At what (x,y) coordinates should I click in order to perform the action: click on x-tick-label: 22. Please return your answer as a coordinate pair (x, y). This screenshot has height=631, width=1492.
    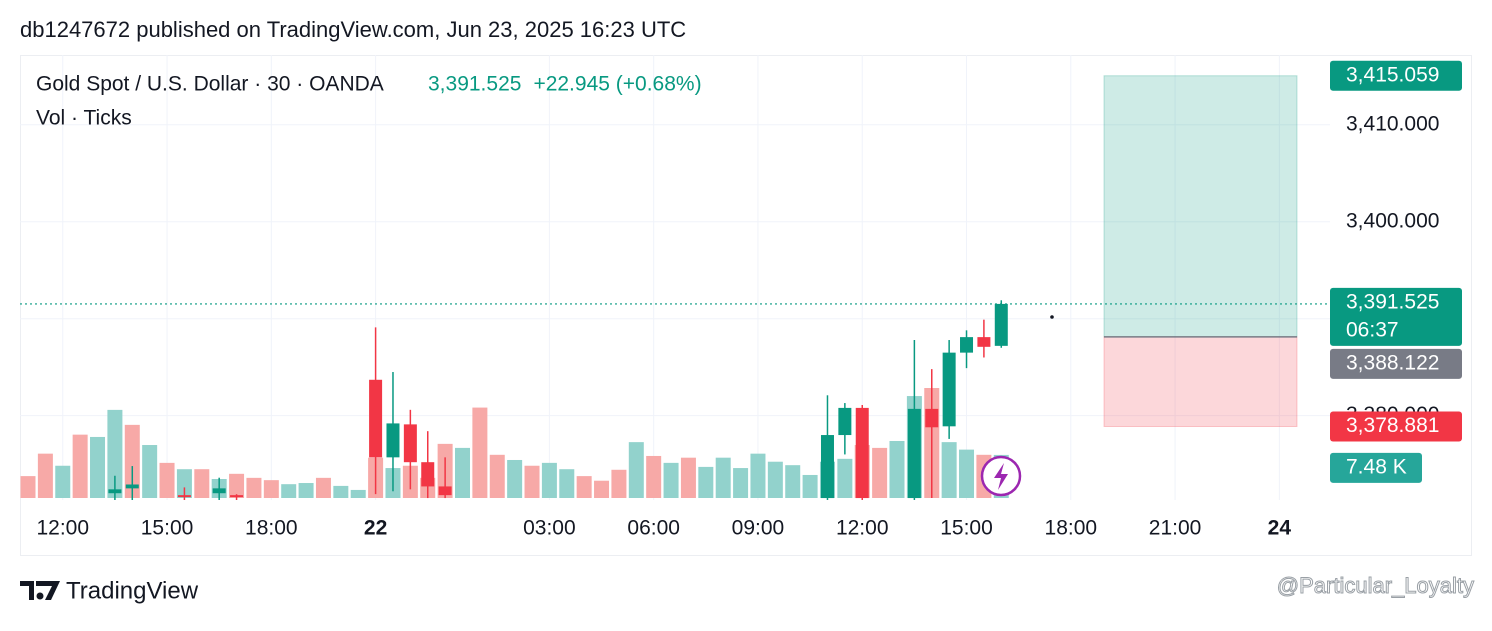
    Looking at the image, I should click on (375, 528).